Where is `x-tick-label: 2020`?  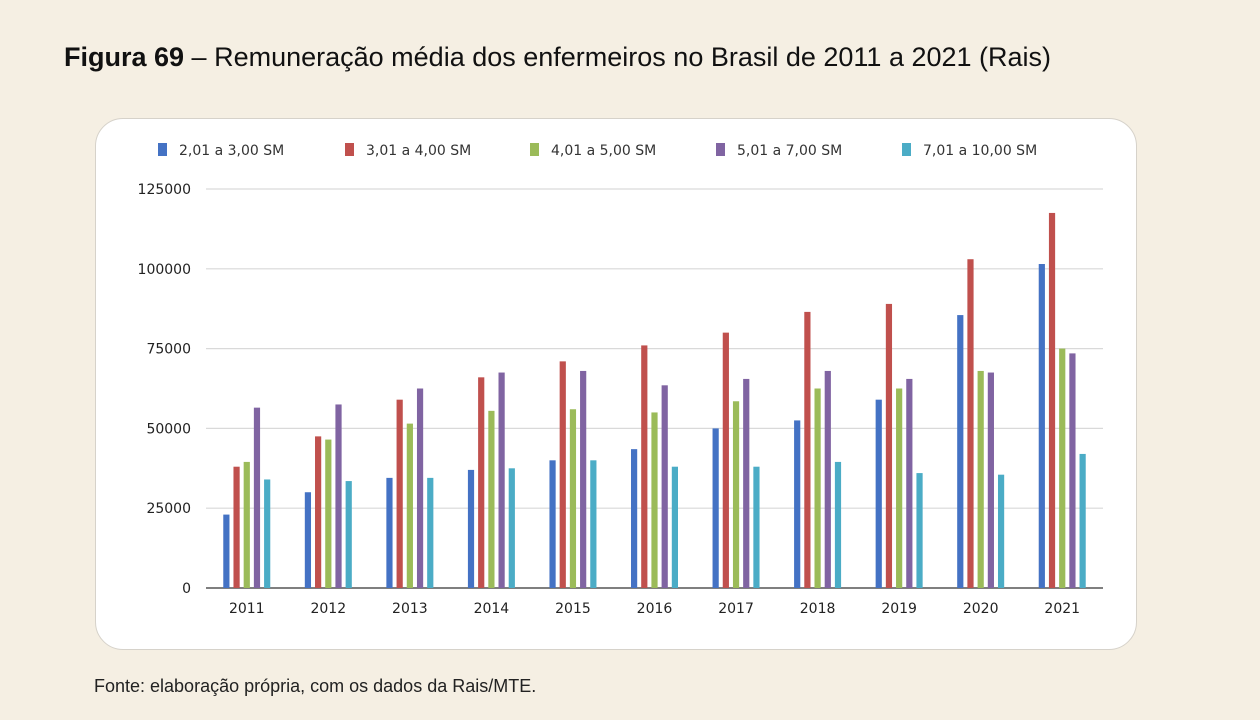 x-tick-label: 2020 is located at coordinates (981, 609).